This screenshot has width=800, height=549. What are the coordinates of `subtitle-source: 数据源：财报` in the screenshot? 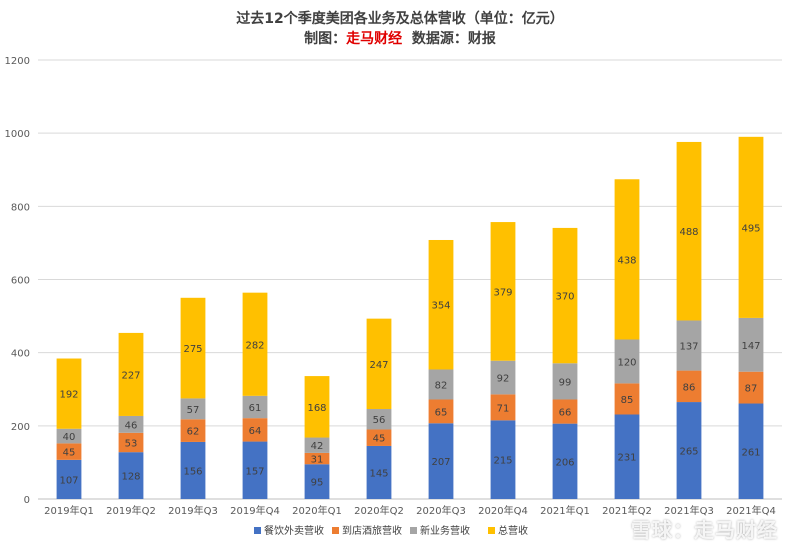 It's located at (453, 39).